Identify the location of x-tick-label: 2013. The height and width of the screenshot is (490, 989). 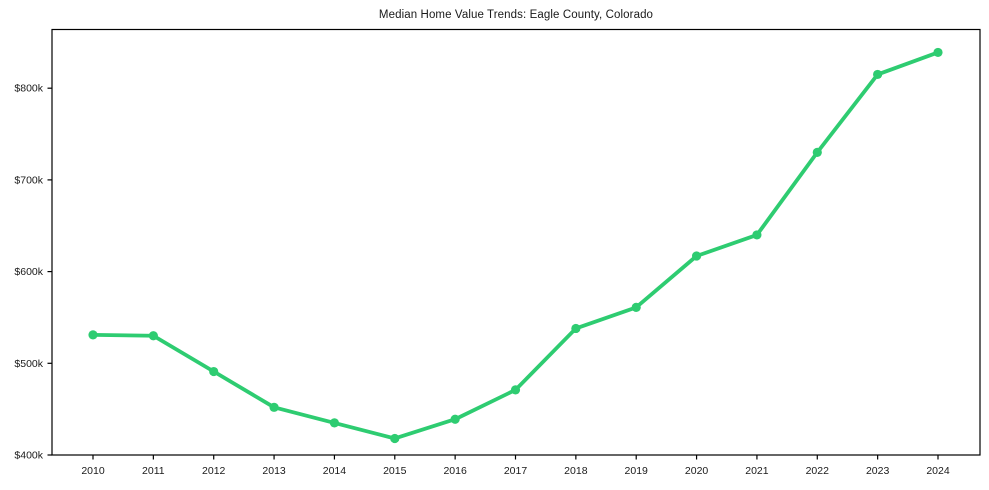
(274, 471).